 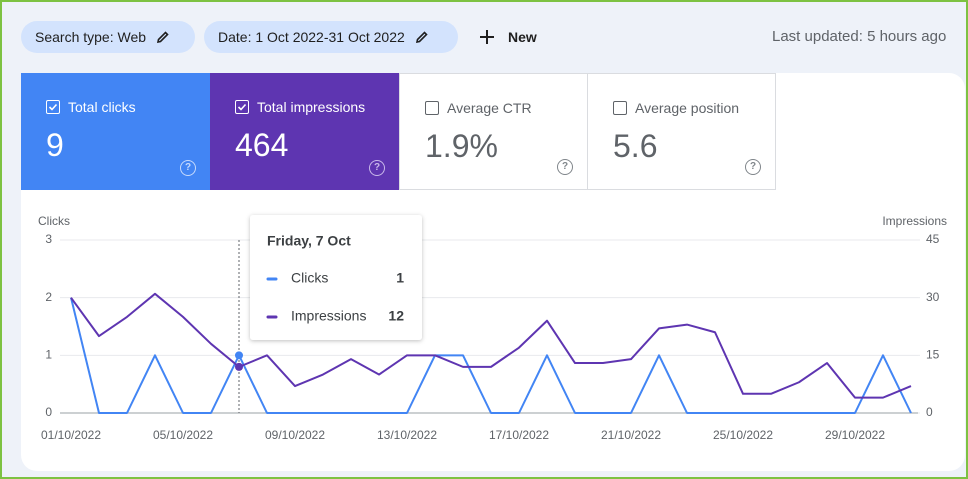 What do you see at coordinates (262, 145) in the screenshot?
I see `metric-value: 464` at bounding box center [262, 145].